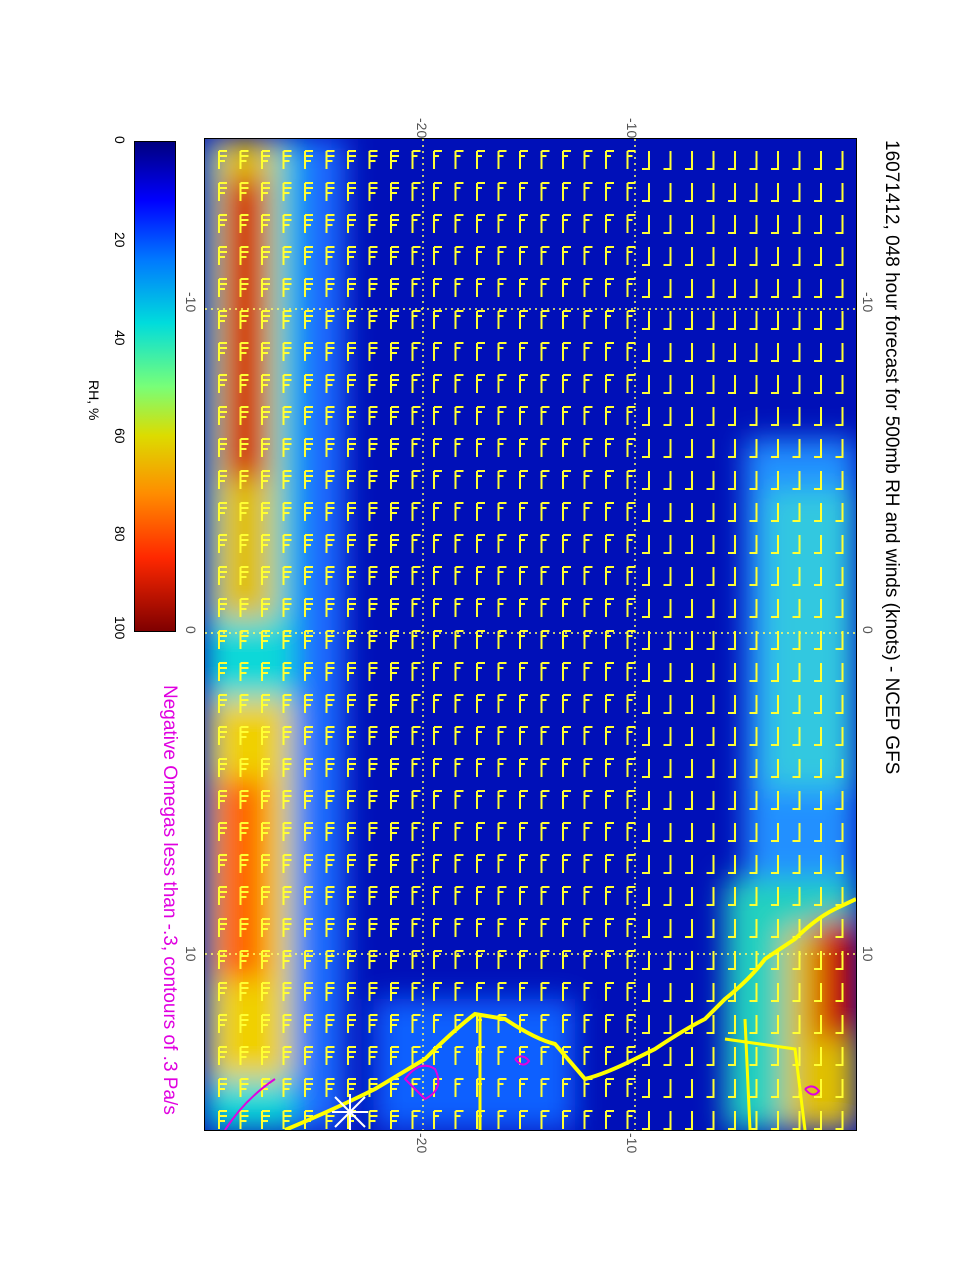 This screenshot has height=1265, width=978. I want to click on axis-top-label-1: -20, so click(422, 128).